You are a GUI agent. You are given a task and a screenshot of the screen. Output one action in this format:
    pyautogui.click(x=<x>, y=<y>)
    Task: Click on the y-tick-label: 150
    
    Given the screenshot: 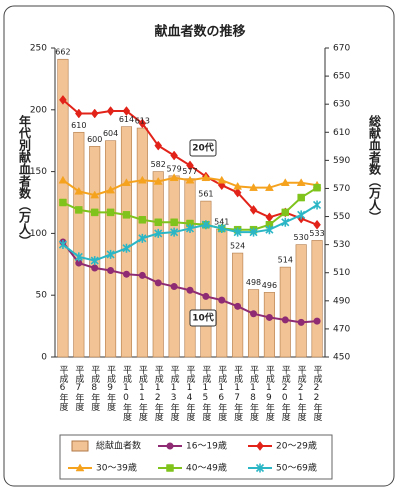 What is the action you would take?
    pyautogui.click(x=38, y=172)
    